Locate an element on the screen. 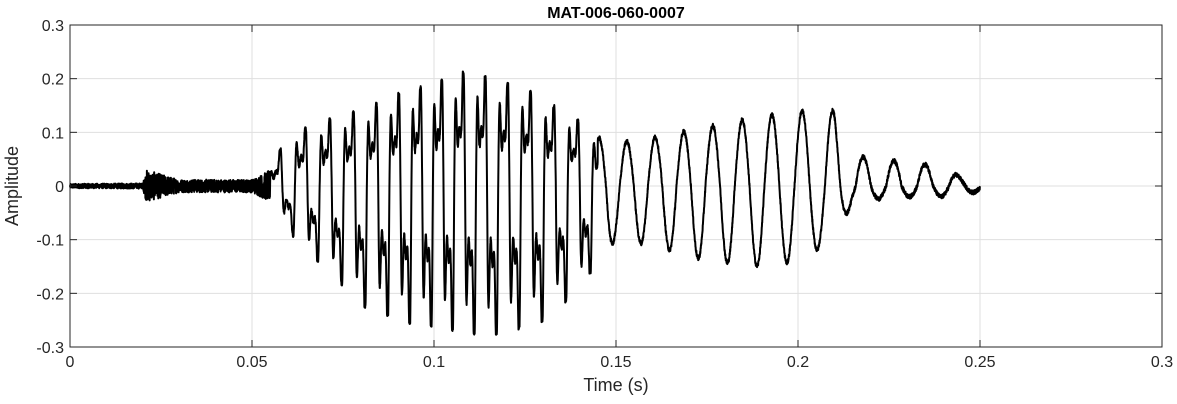 The height and width of the screenshot is (404, 1177). y-tick-label: -0.3 is located at coordinates (50, 348).